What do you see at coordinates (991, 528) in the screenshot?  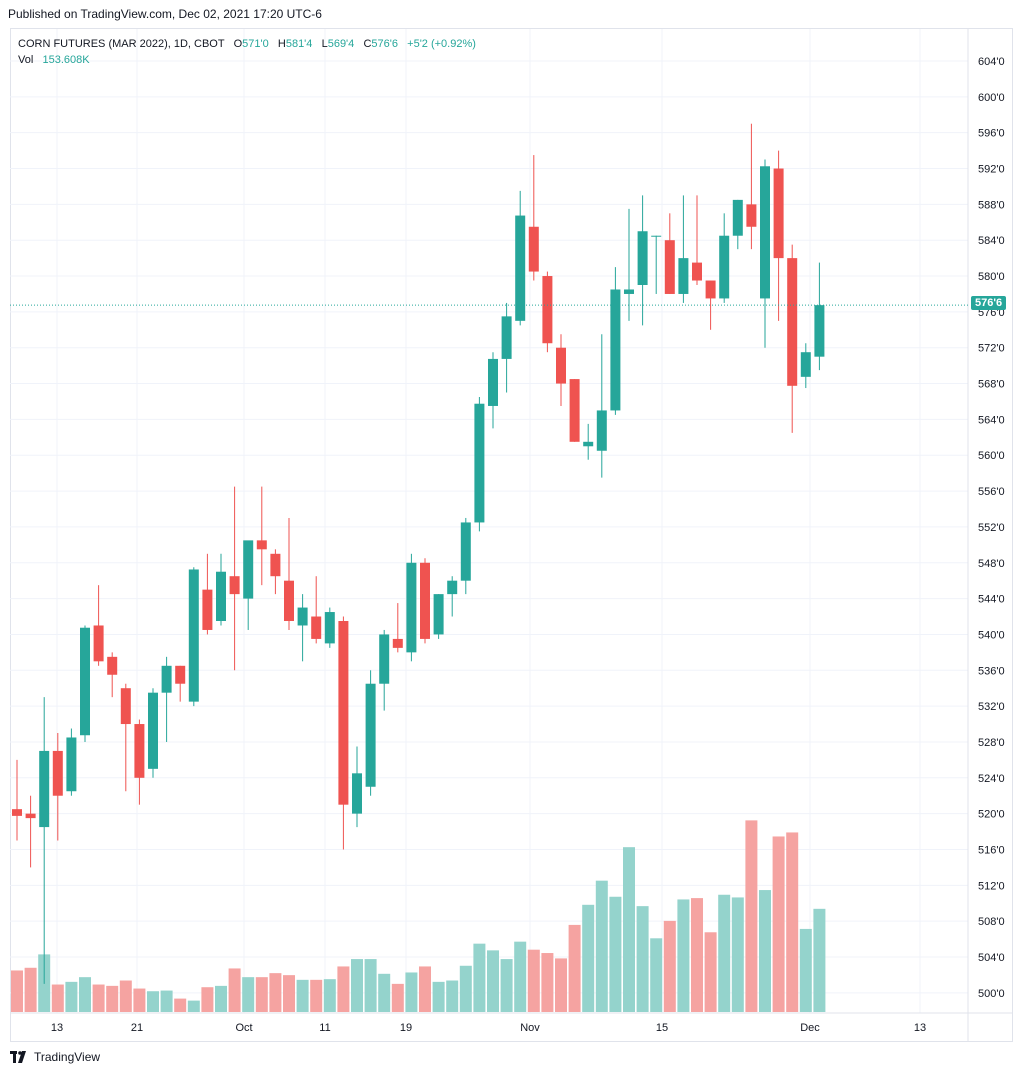 I see `y-tick-label: 552'0` at bounding box center [991, 528].